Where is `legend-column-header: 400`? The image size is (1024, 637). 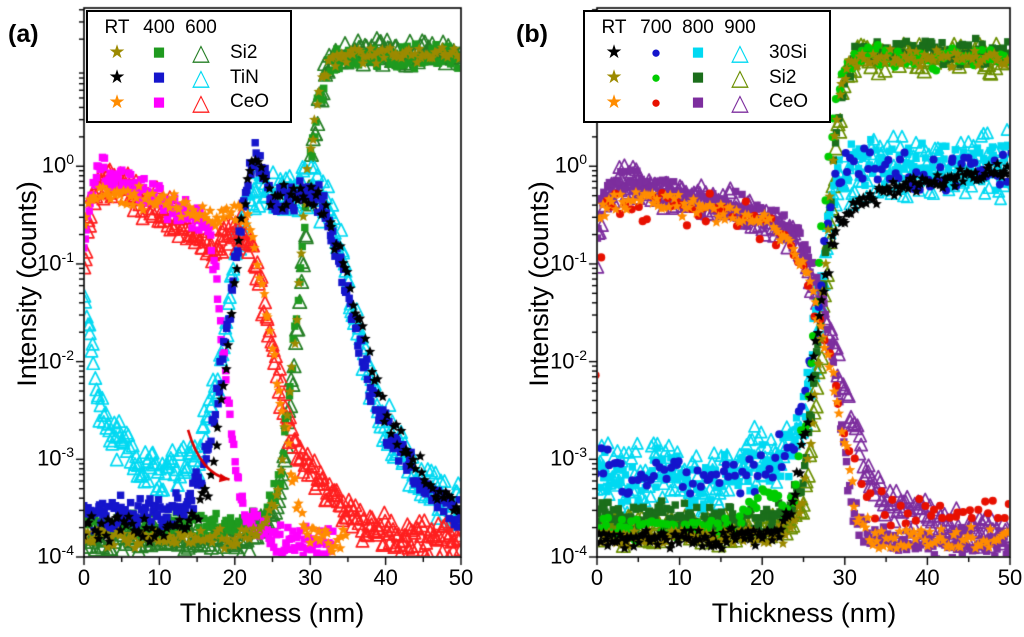
legend-column-header: 400 is located at coordinates (159, 27).